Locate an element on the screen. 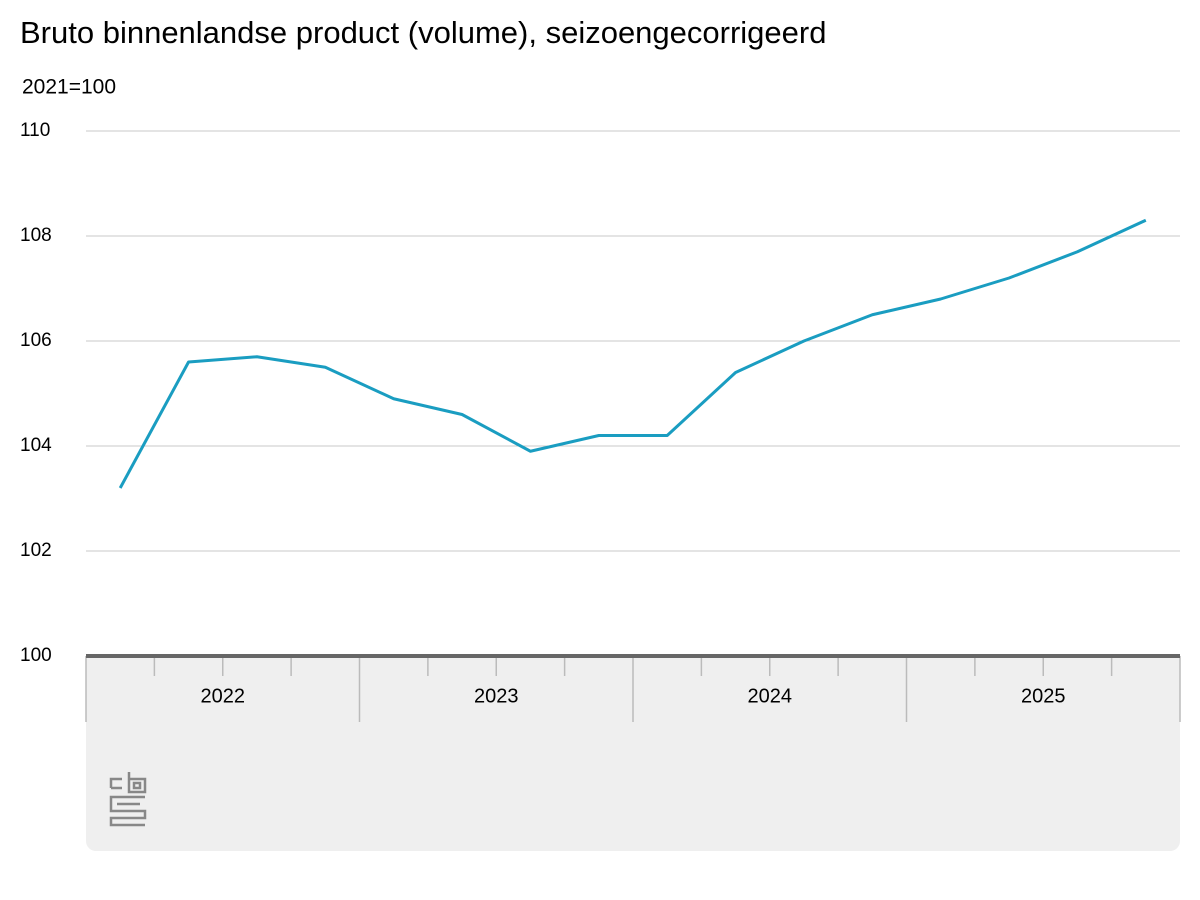  cbs-logo is located at coordinates (128, 799).